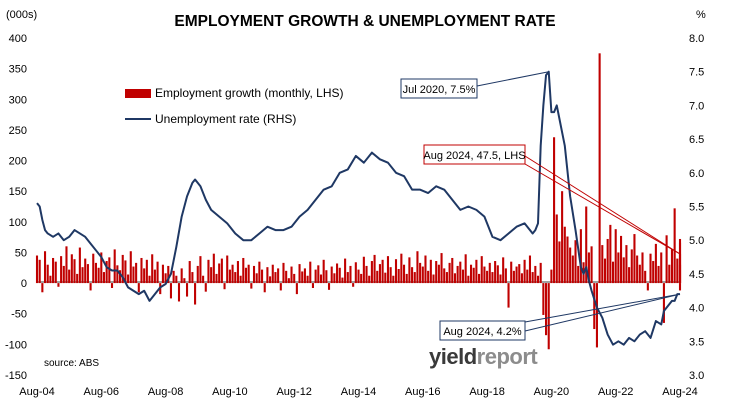 This screenshot has width=730, height=400. Describe the element at coordinates (696, 174) in the screenshot. I see `right-axis-tick-label: 6.0` at that location.